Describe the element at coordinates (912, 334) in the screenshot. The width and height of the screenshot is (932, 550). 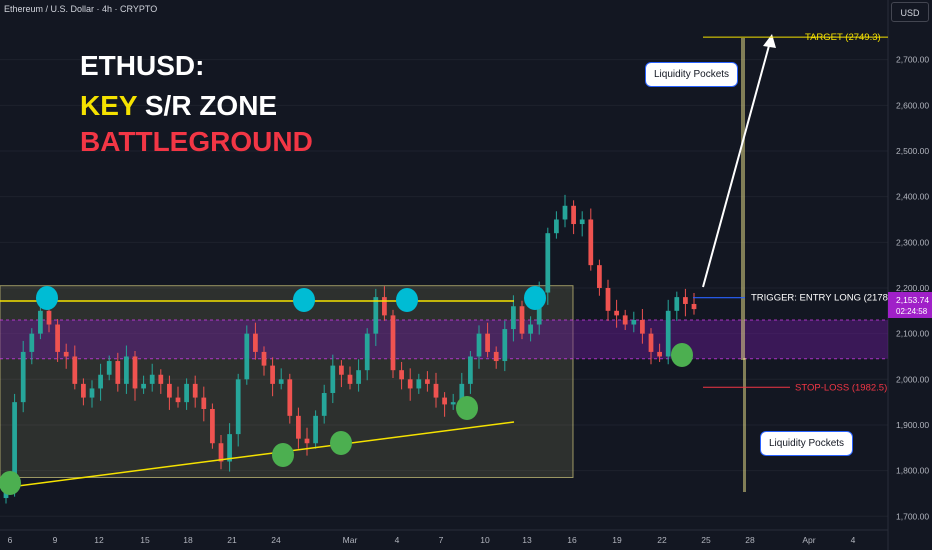
I see `y-tick-label: 2,100.00` at that location.